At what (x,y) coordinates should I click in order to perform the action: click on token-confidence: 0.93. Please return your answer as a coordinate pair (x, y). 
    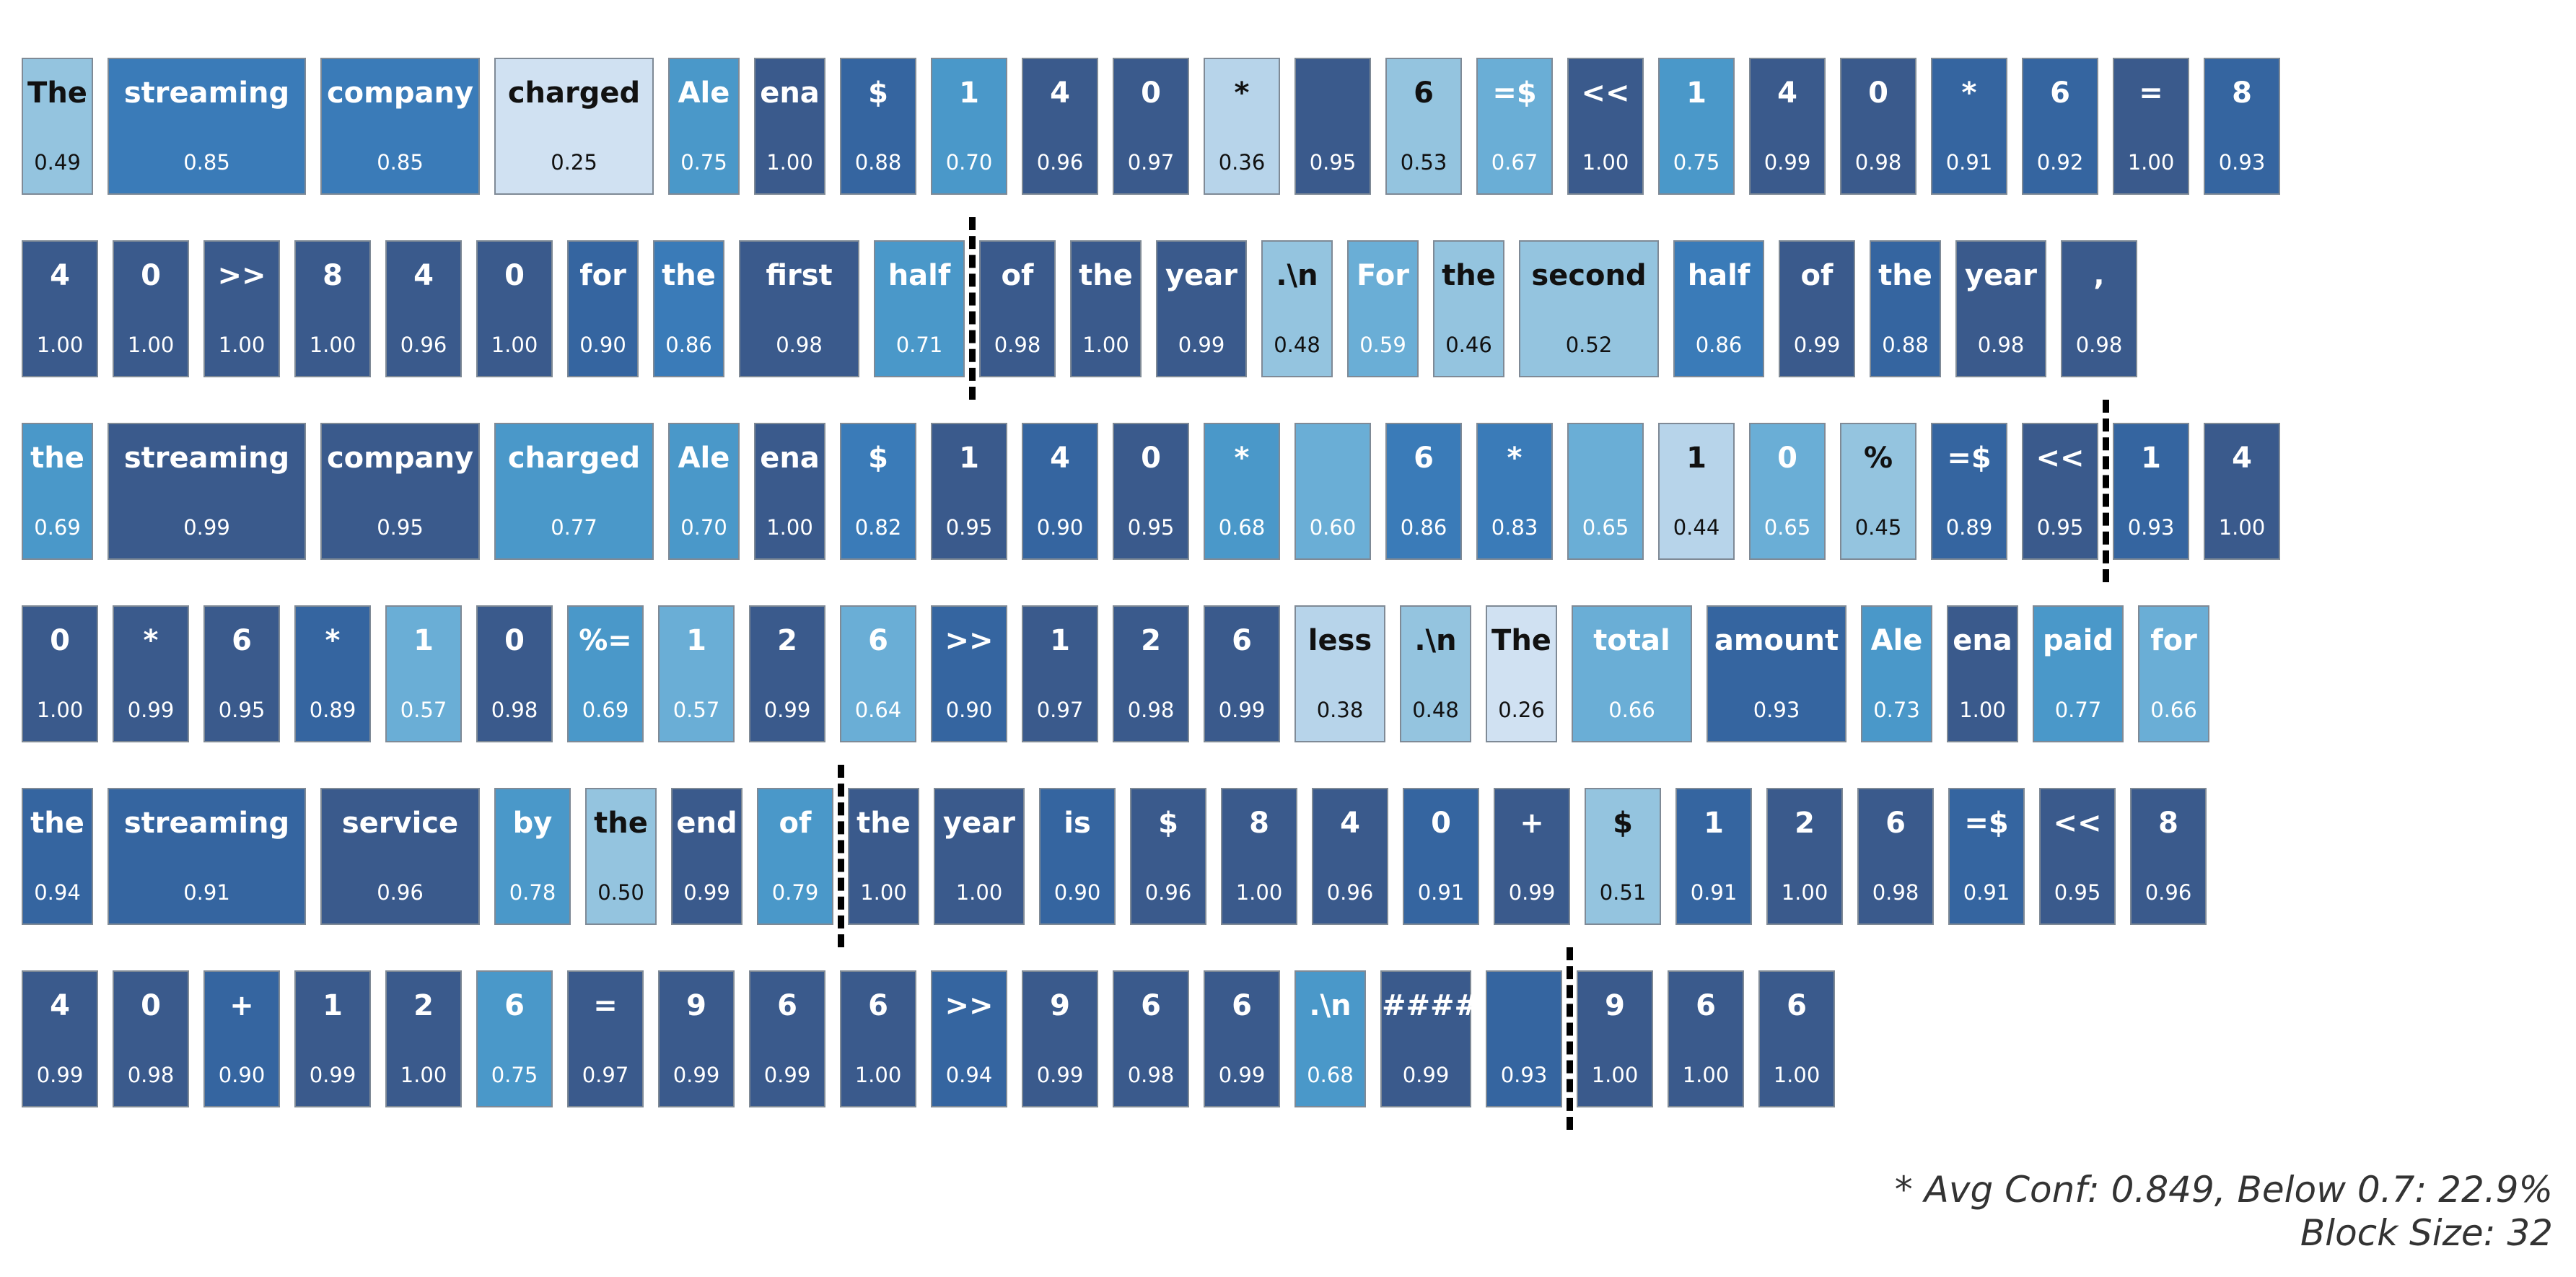
    Looking at the image, I should click on (2151, 527).